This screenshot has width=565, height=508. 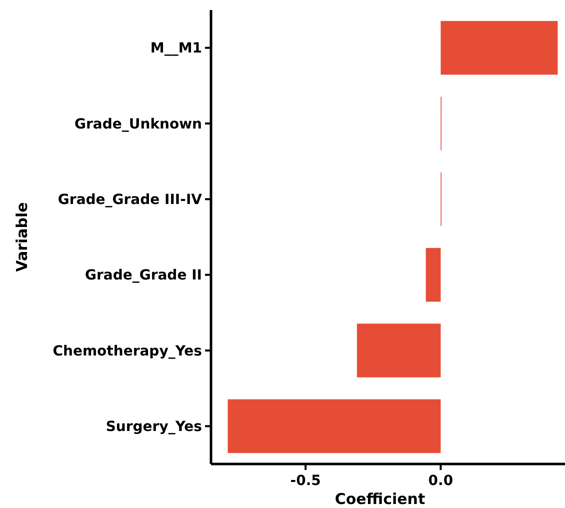 What do you see at coordinates (305, 481) in the screenshot?
I see `x-tick-label: -0.5` at bounding box center [305, 481].